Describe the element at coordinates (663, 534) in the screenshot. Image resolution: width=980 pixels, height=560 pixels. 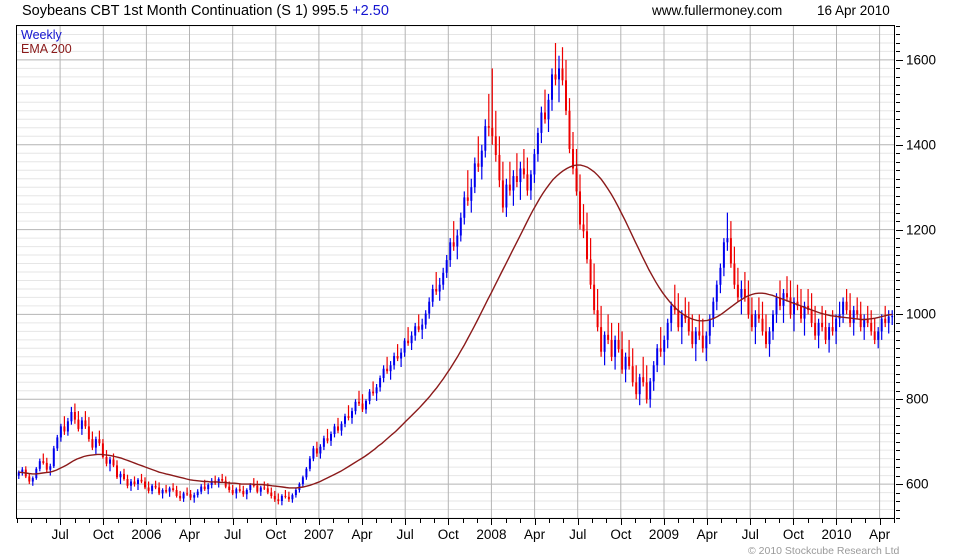
I see `x-axis-label: 2009` at that location.